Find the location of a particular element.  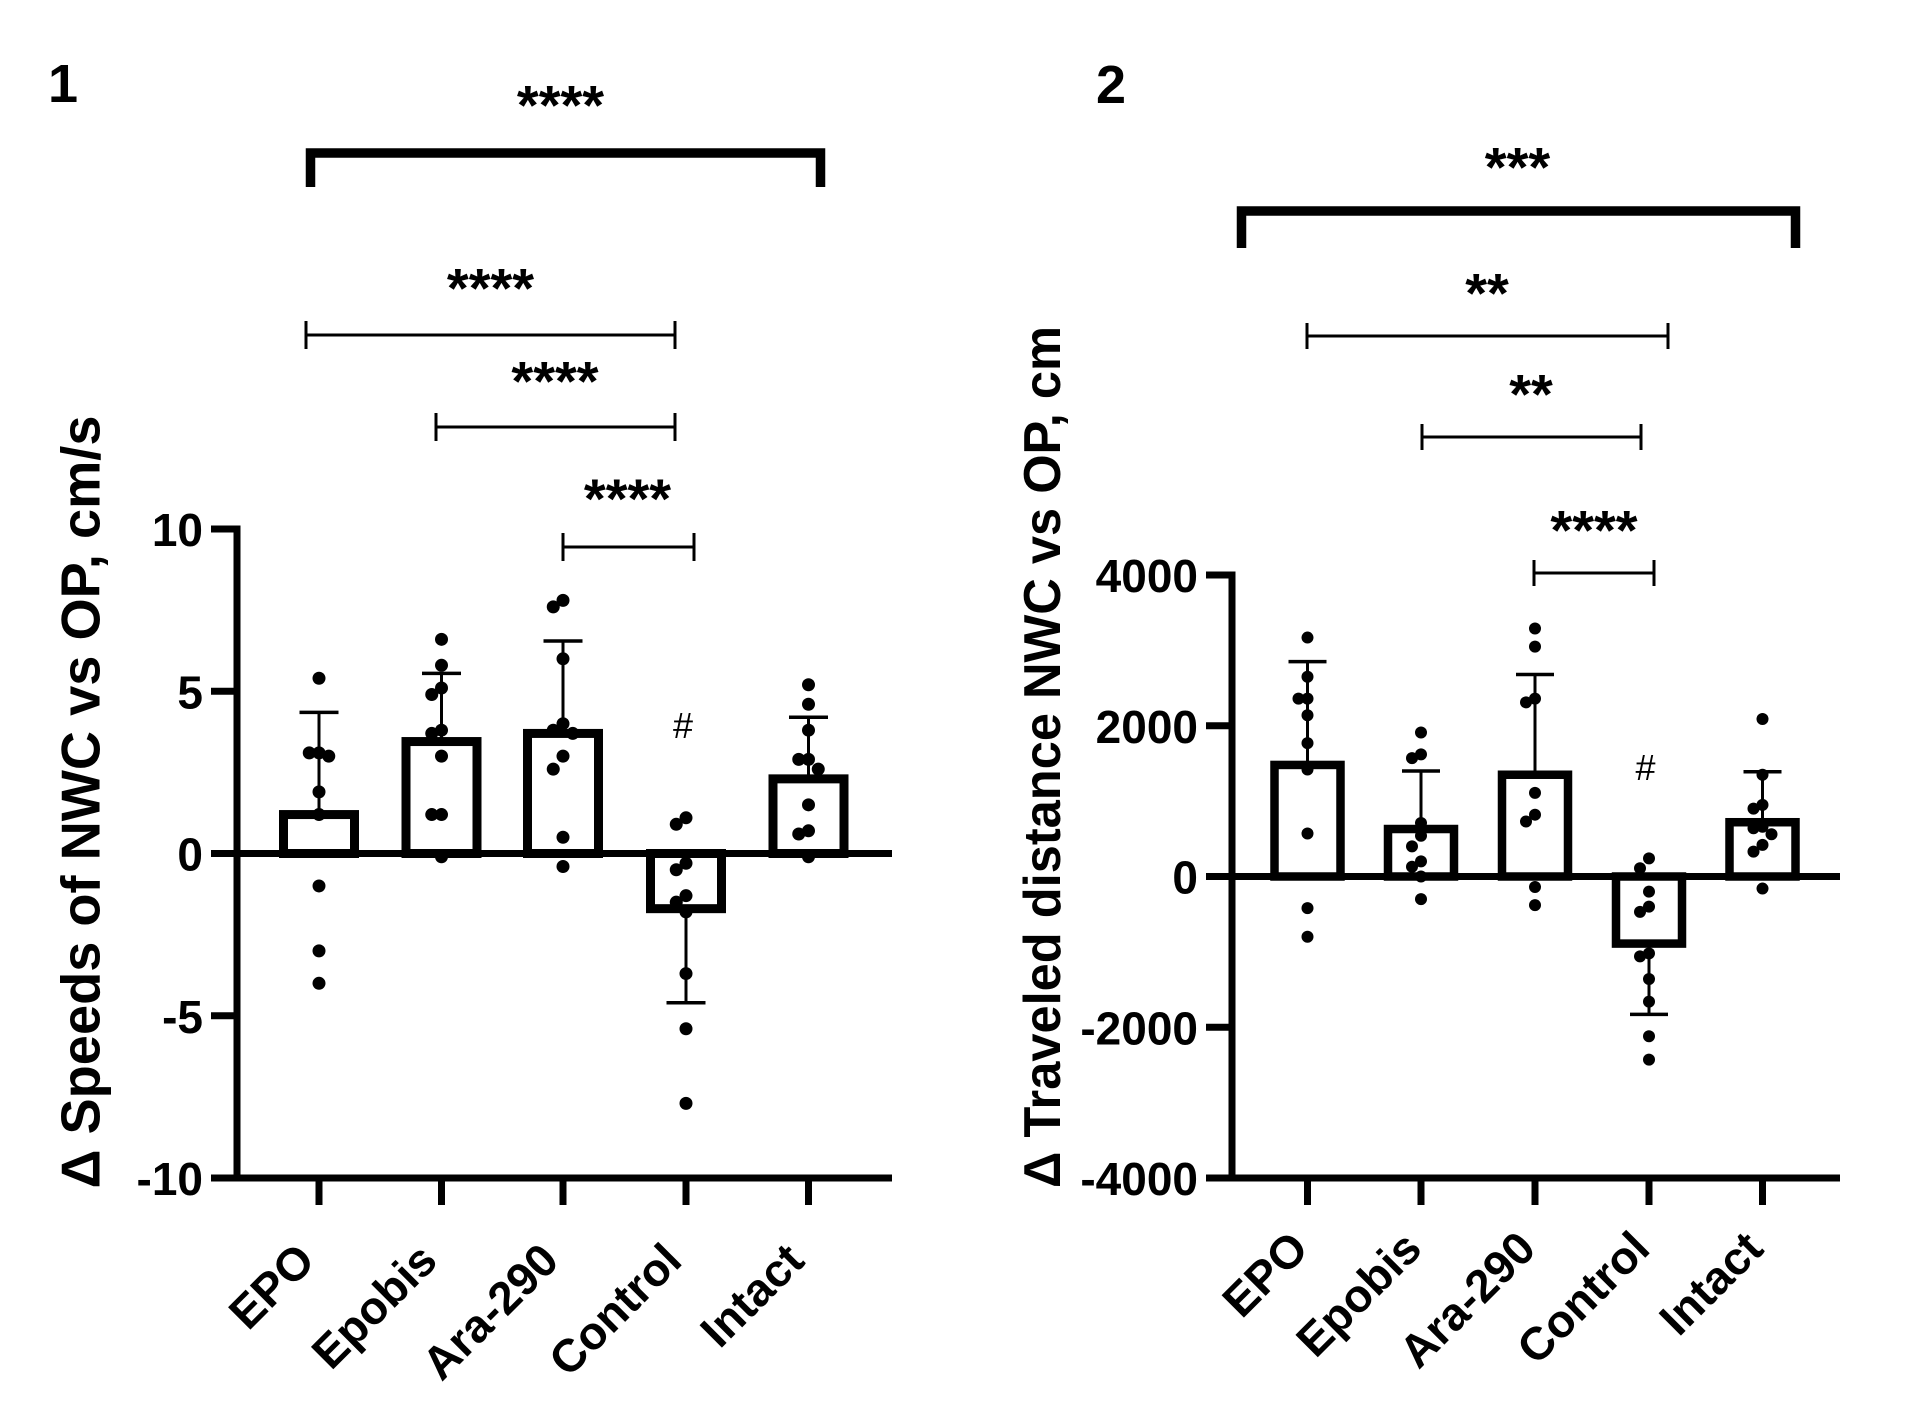

y-axis-title: Δ Traveled distance NWC vs OP, cm is located at coordinates (1043, 757).